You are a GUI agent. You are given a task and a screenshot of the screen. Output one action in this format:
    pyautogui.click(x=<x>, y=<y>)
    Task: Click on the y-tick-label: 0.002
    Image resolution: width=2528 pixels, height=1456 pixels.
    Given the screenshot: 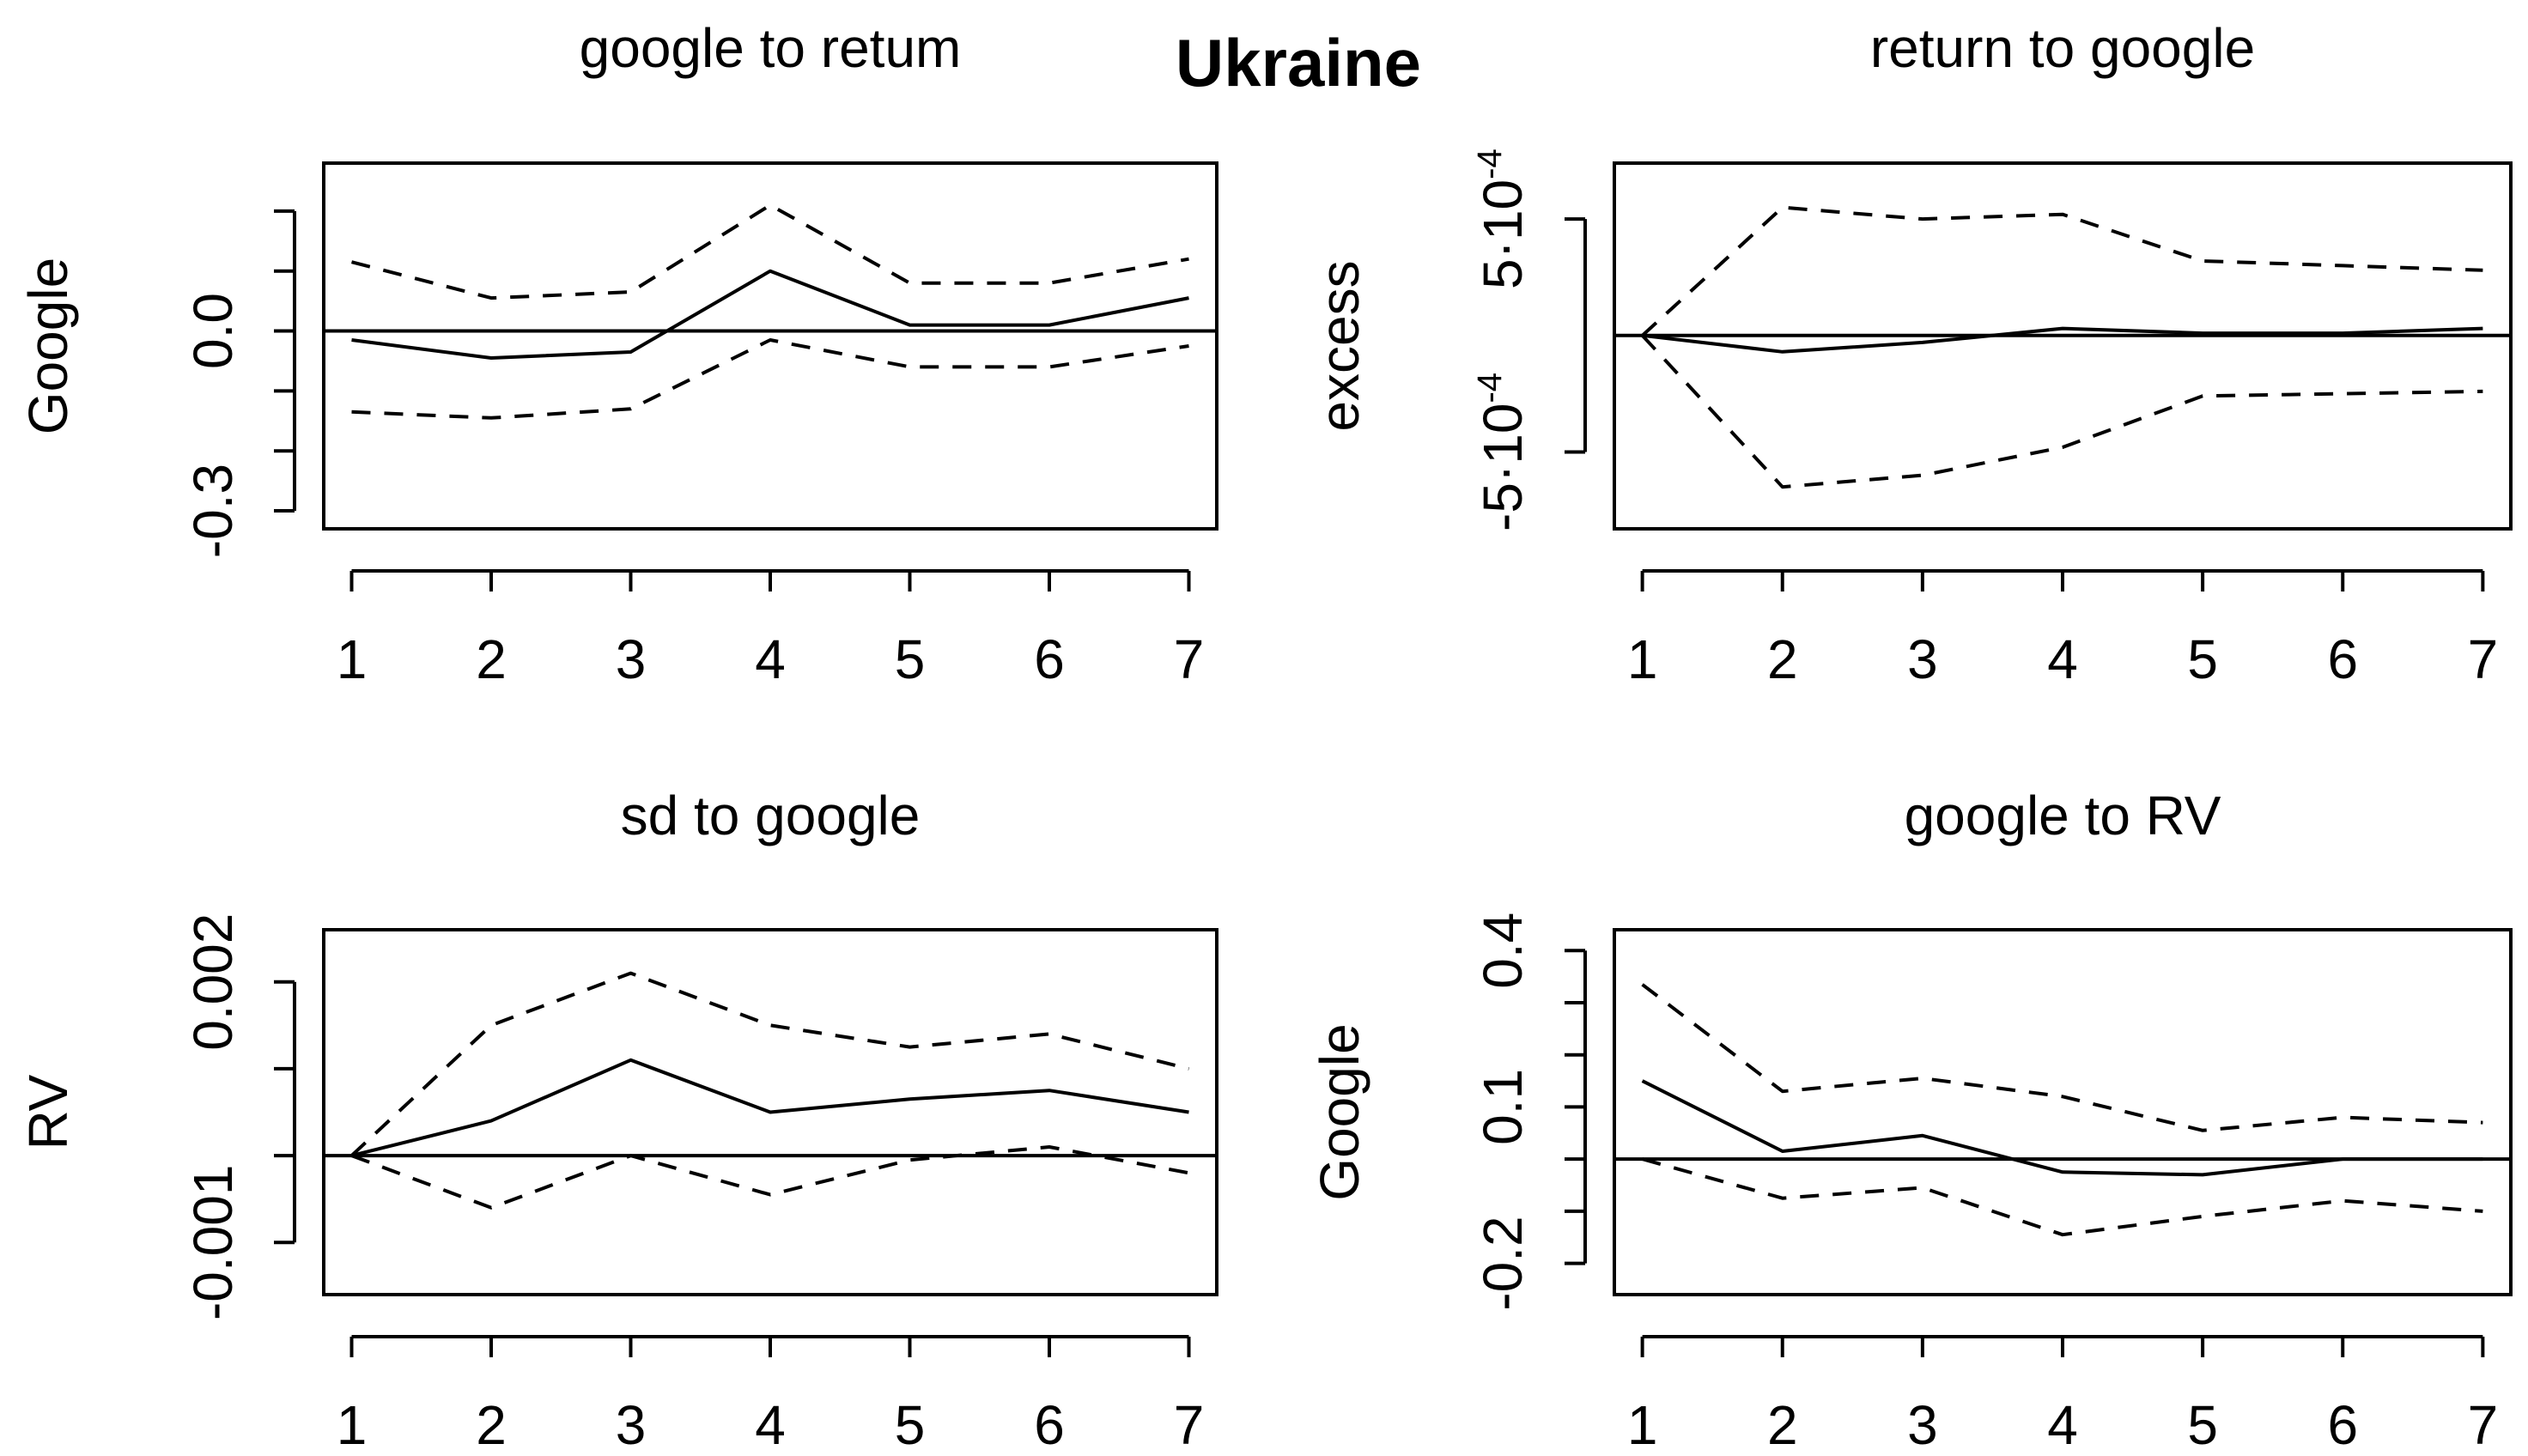 What is the action you would take?
    pyautogui.click(x=213, y=982)
    